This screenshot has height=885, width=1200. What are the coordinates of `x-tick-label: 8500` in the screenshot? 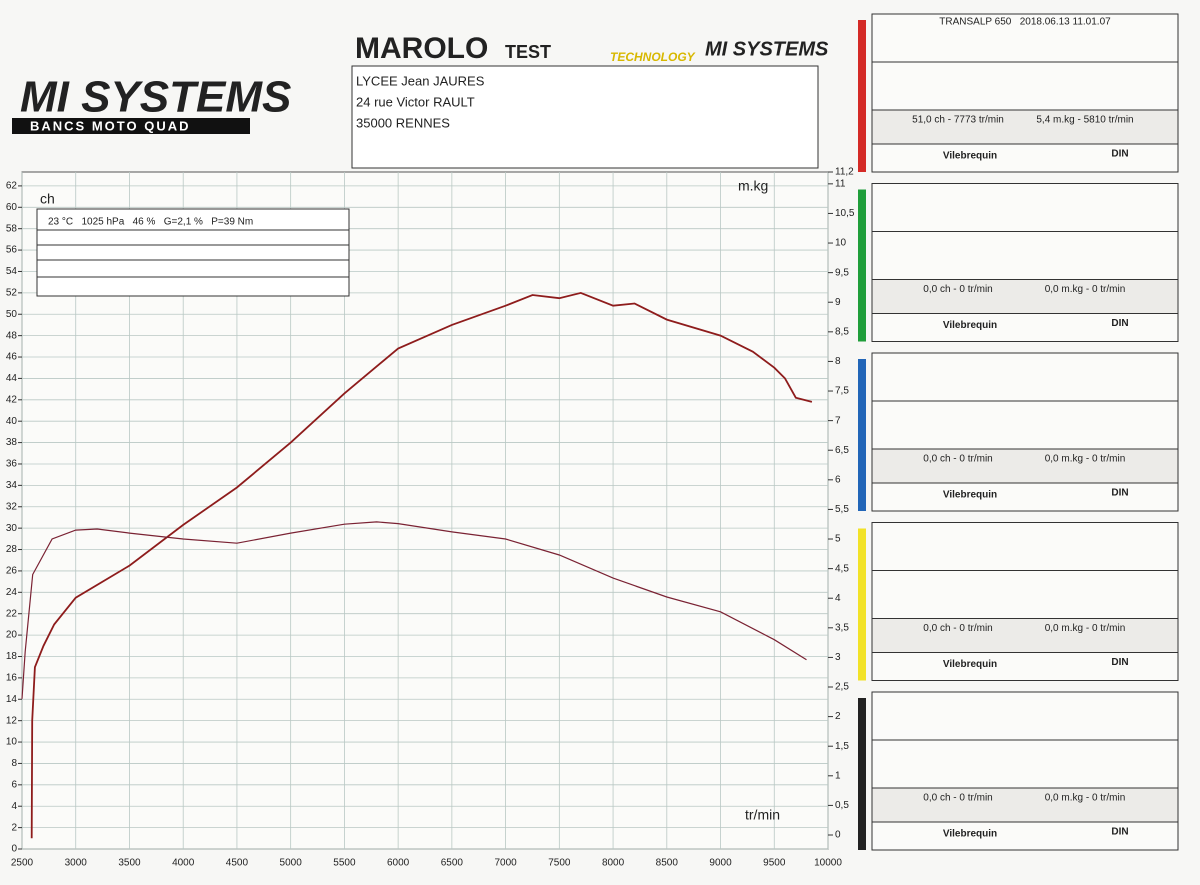 It's located at (667, 863).